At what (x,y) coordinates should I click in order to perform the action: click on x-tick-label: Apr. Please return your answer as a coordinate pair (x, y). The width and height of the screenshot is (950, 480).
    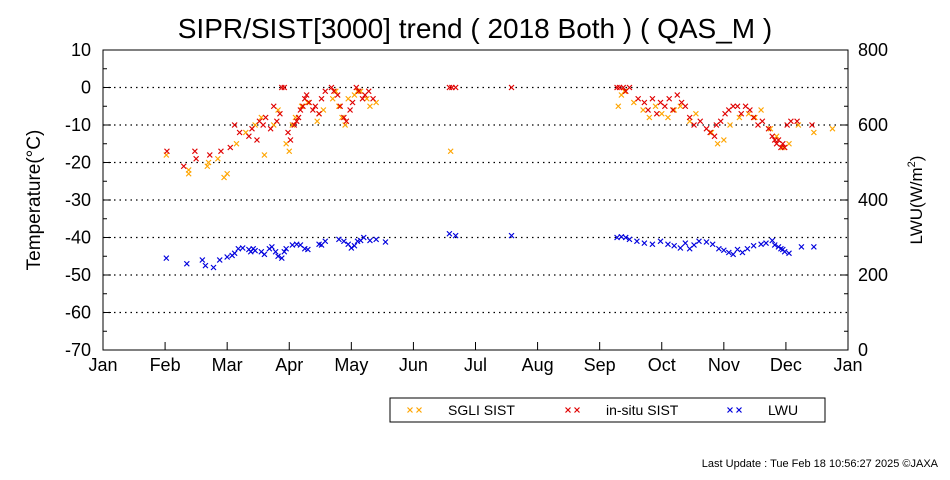
    Looking at the image, I should click on (289, 365).